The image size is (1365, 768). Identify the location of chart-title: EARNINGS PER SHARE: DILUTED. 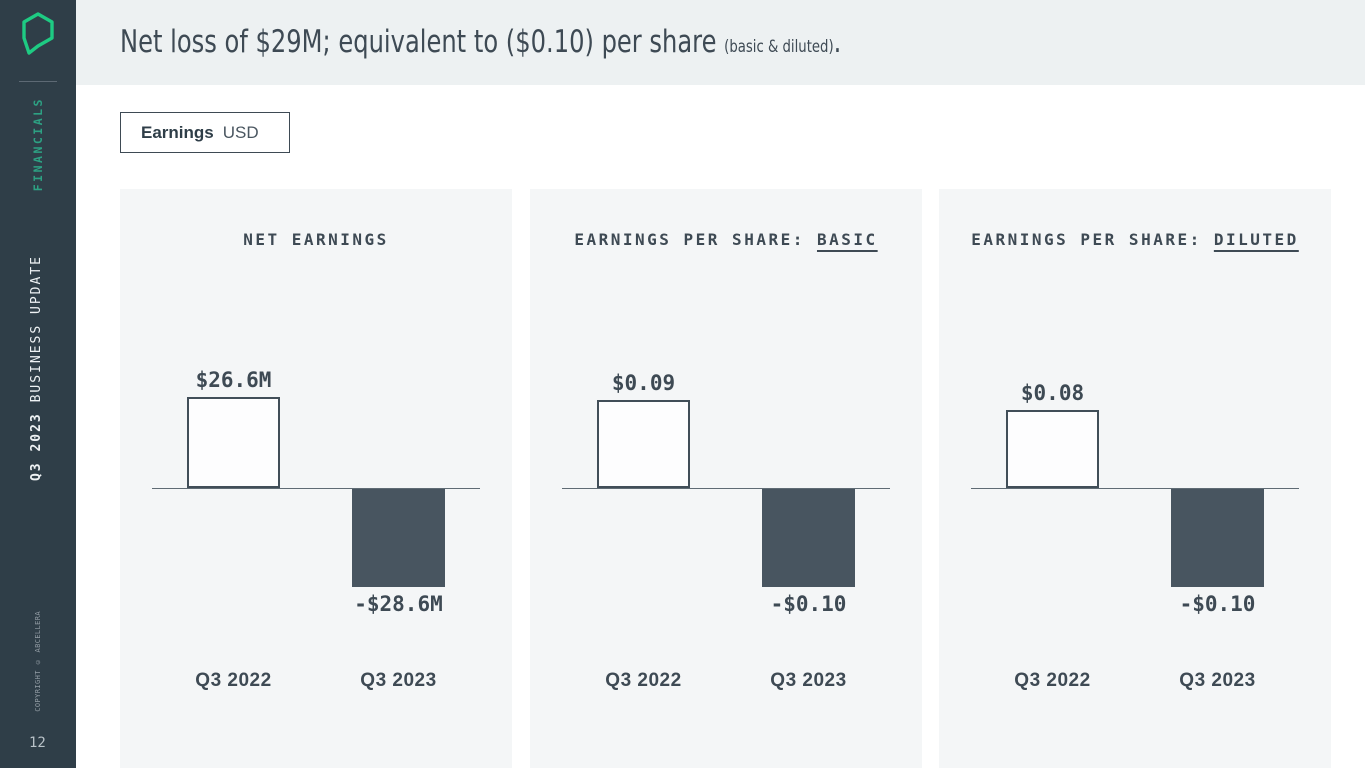
(1135, 239).